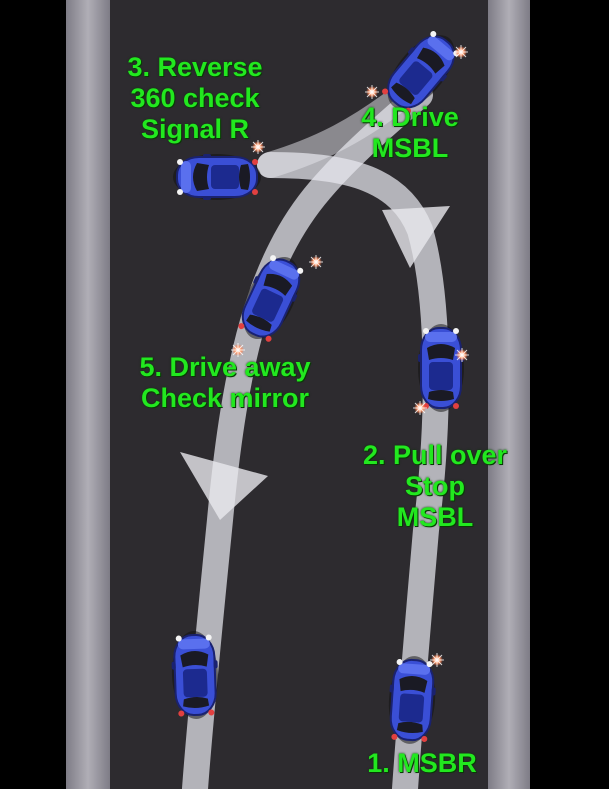 The height and width of the screenshot is (789, 609). Describe the element at coordinates (509, 394) in the screenshot. I see `right-kerb` at that location.